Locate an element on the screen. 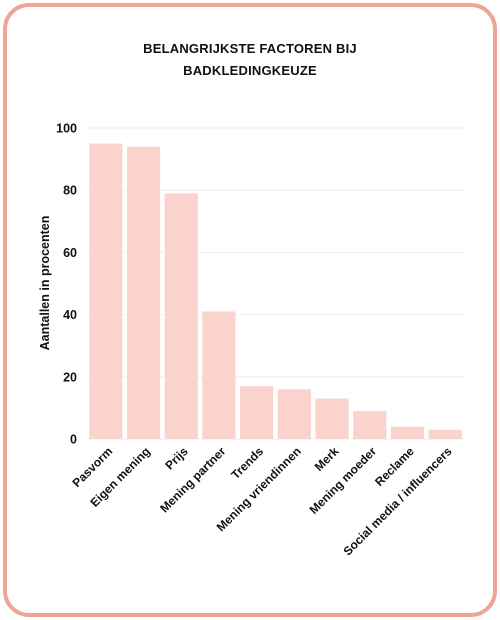 This screenshot has height=620, width=500. y-tick-label: 60 is located at coordinates (70, 253).